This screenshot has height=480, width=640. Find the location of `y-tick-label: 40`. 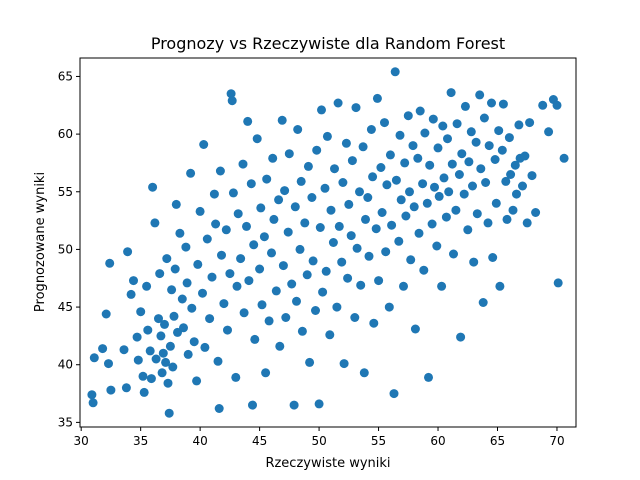

y-tick-label: 40 is located at coordinates (65, 365).